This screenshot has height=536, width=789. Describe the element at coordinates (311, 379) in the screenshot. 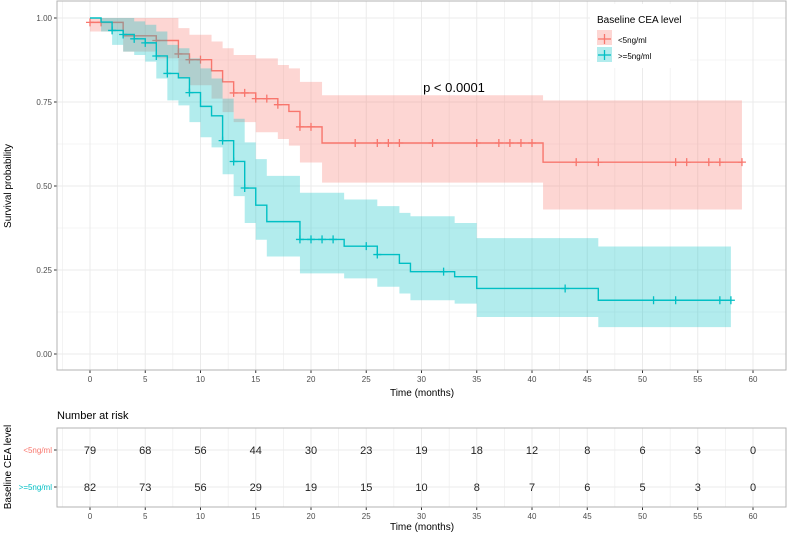

I see `x-tick-label: 20` at that location.